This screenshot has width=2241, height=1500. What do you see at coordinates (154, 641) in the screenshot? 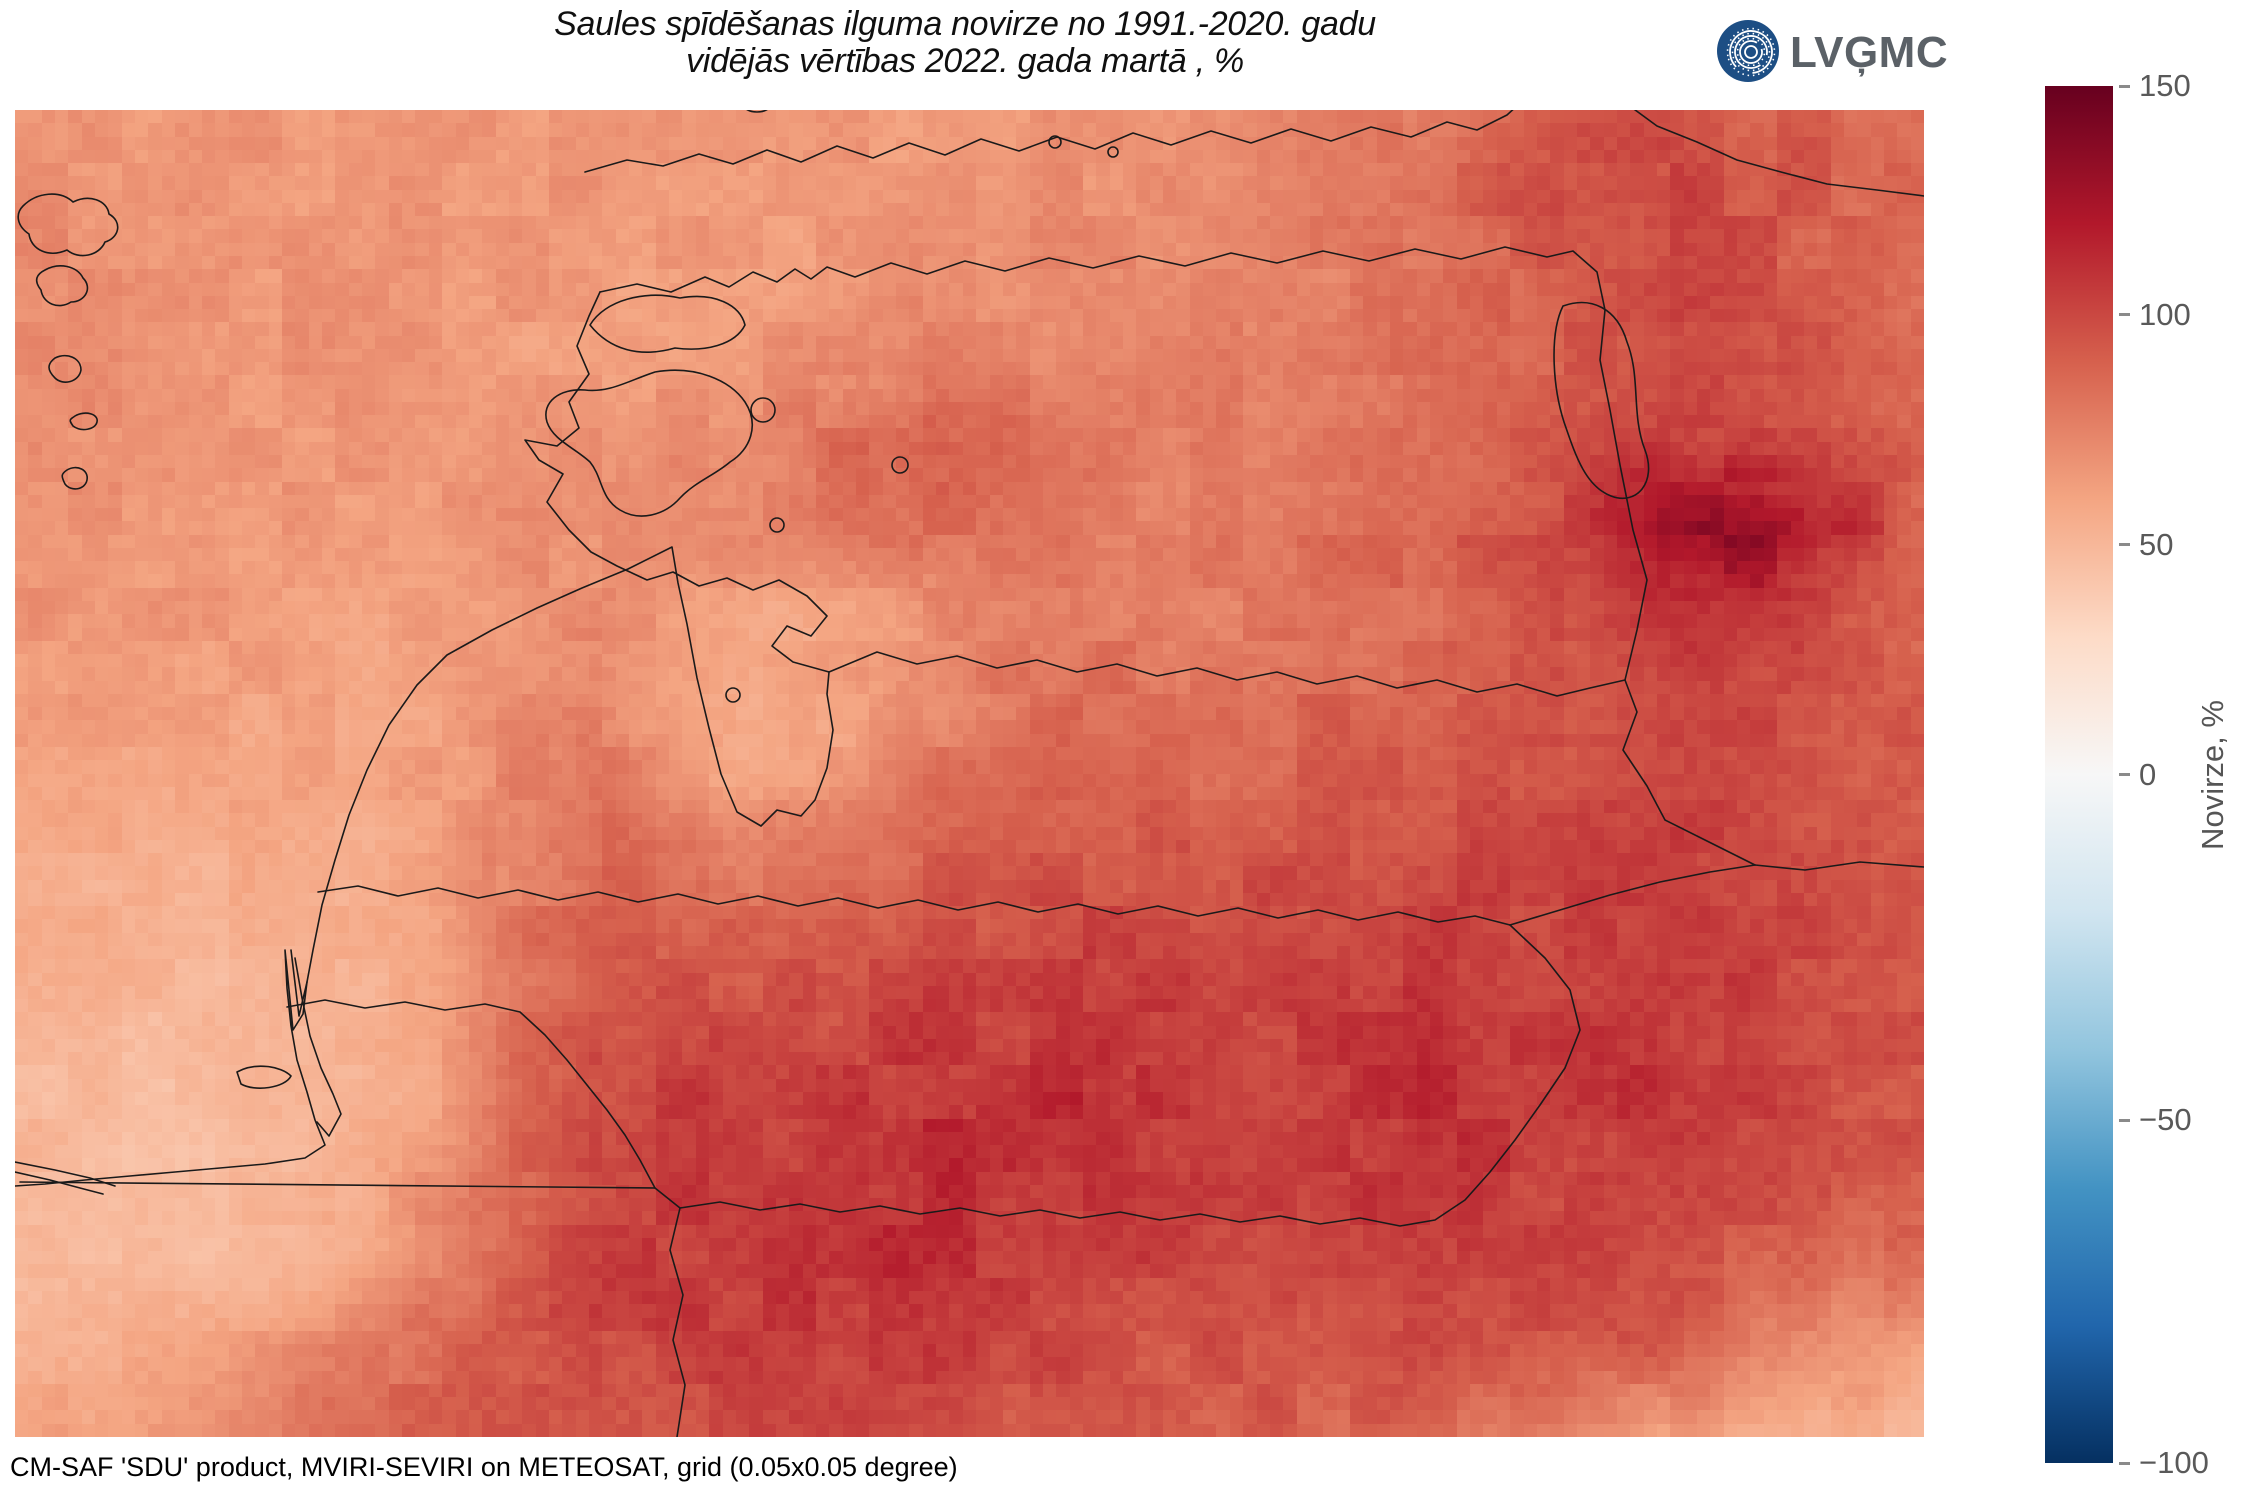
I see `archipelago-islands` at bounding box center [154, 641].